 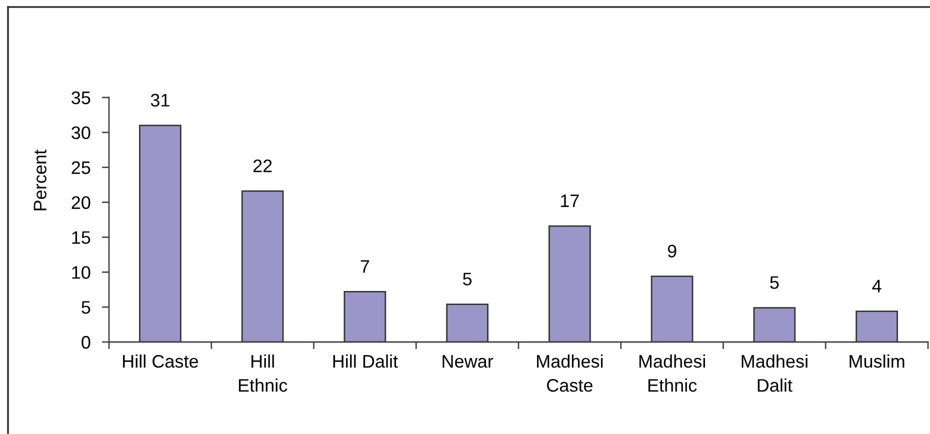 What do you see at coordinates (263, 373) in the screenshot?
I see `x-tick-label: Hill Ethnic` at bounding box center [263, 373].